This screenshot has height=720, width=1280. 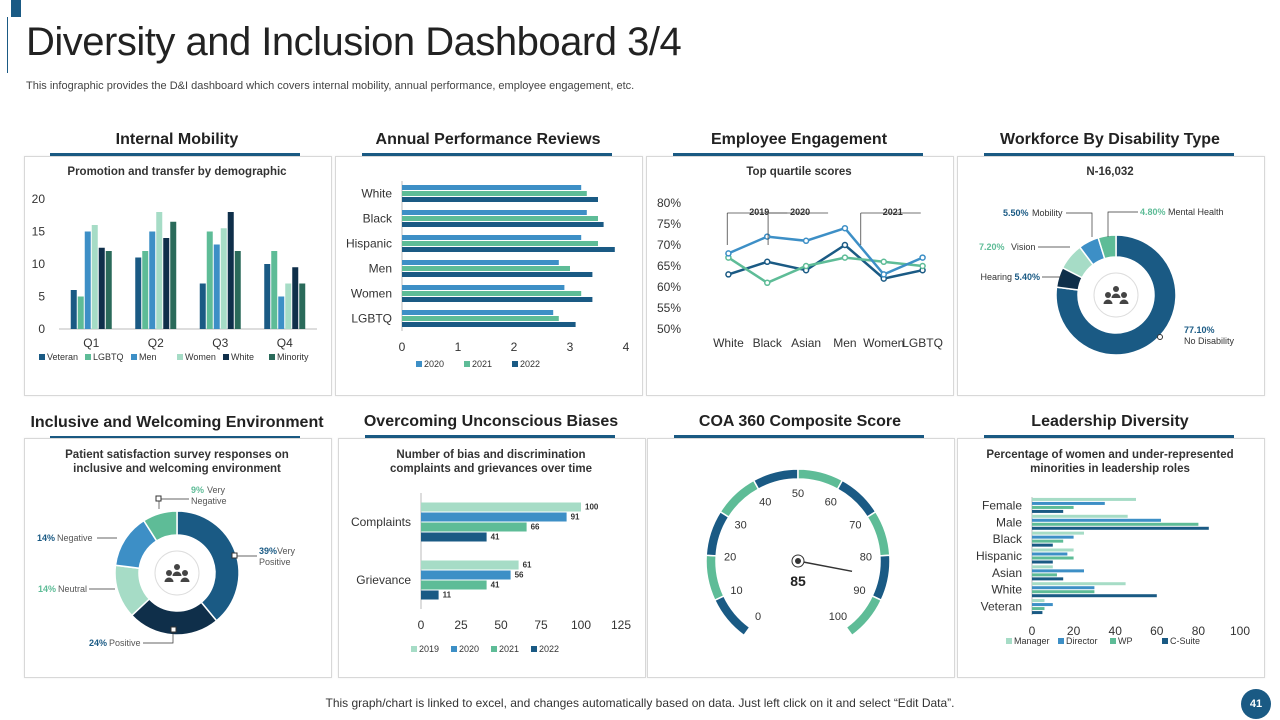 I want to click on x-tick-label: 0, so click(x=1032, y=631).